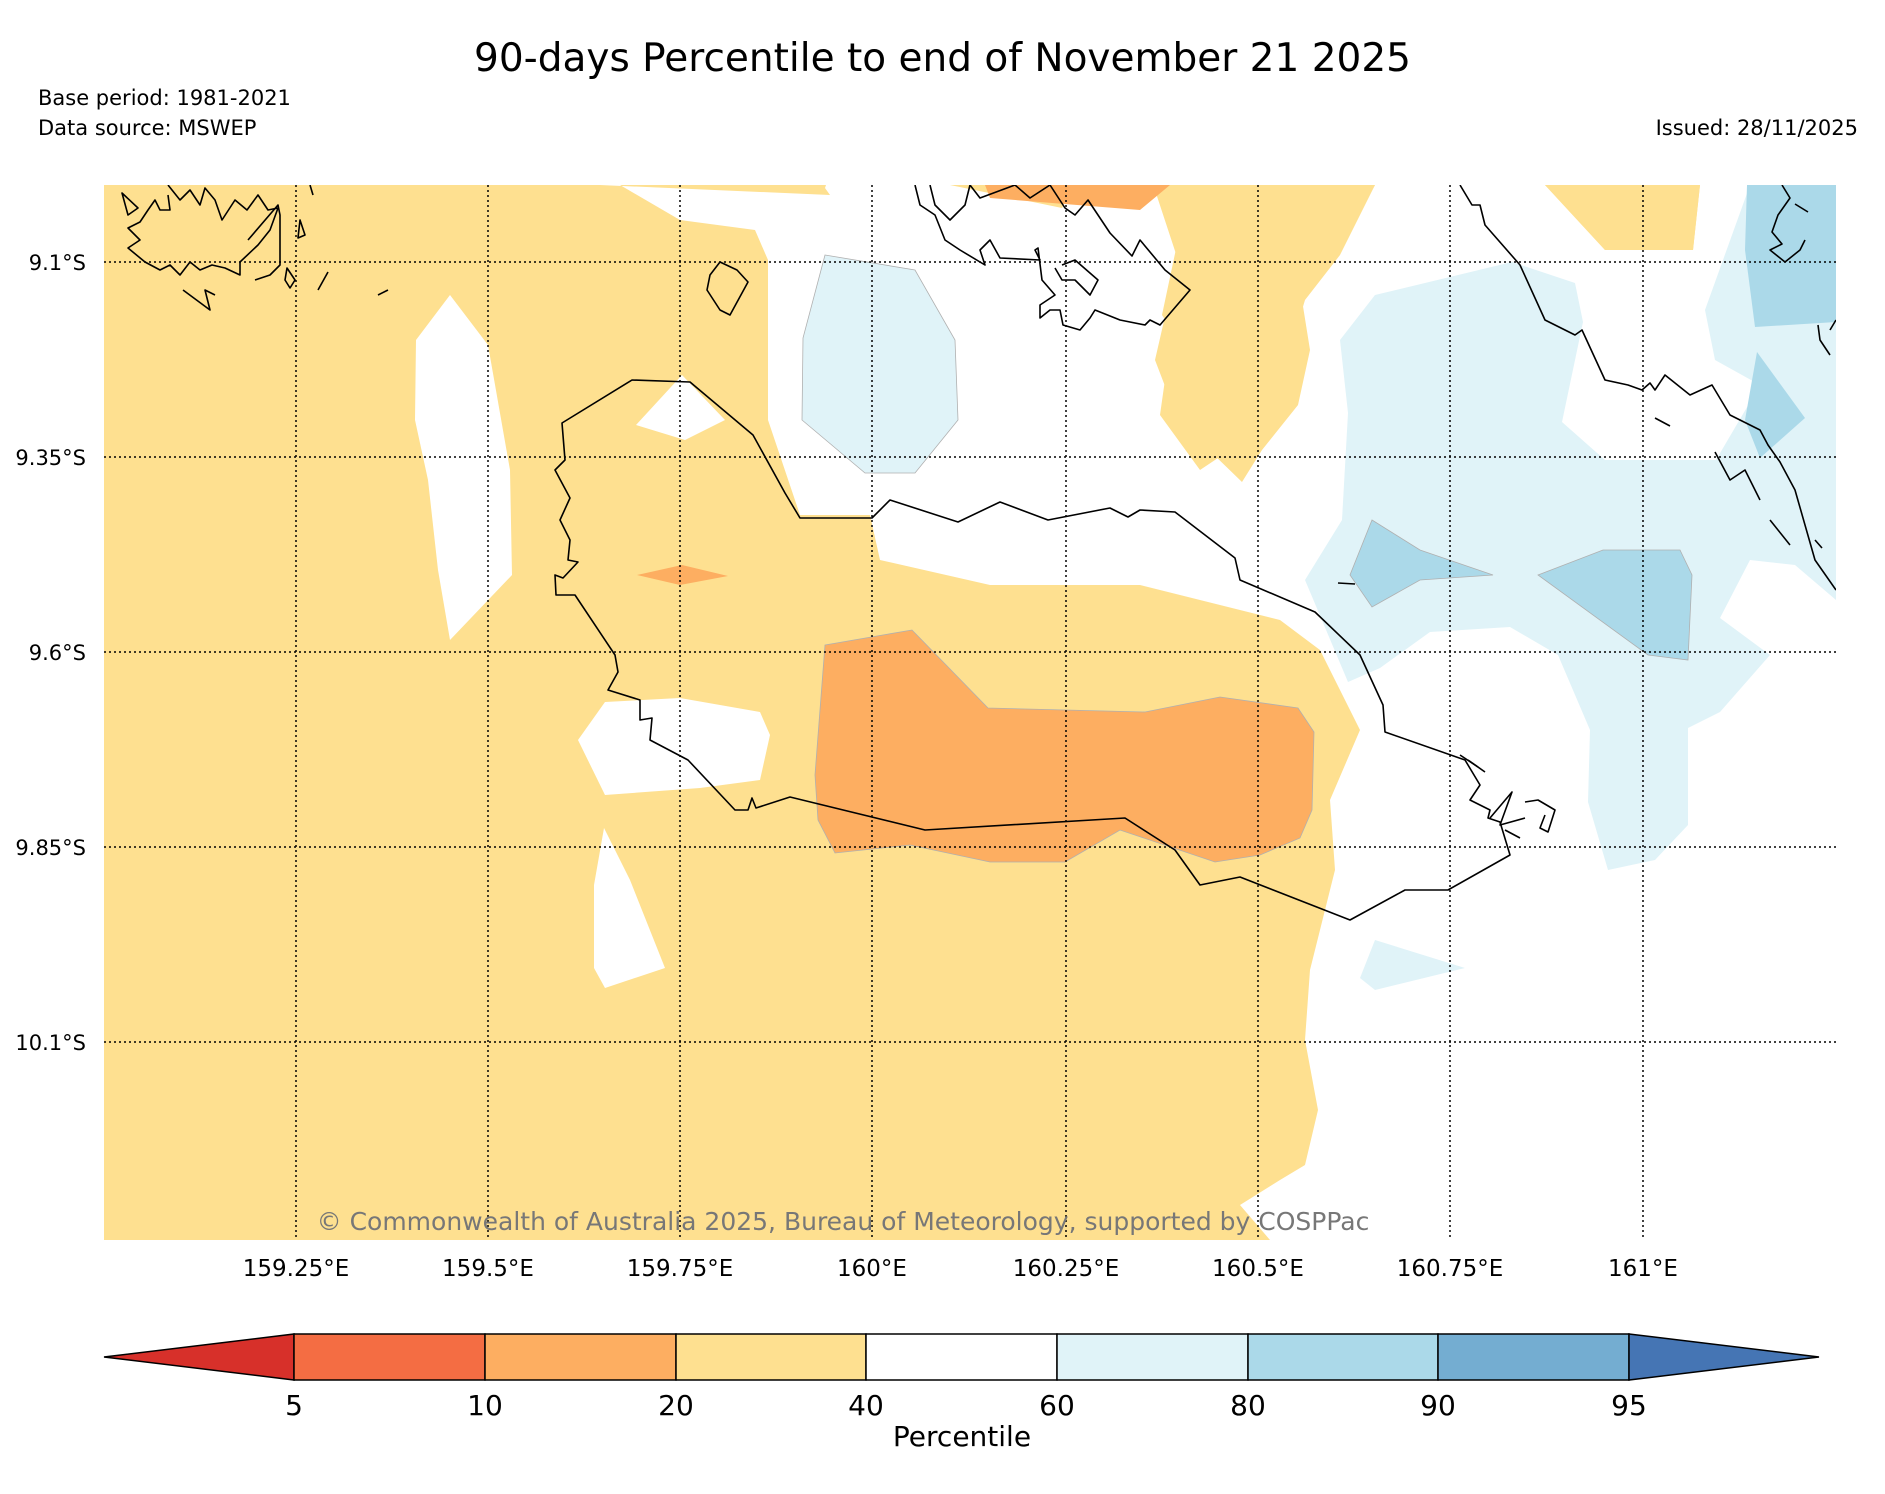 The image size is (1885, 1494). I want to click on region-10-20-north, so click(1077, 197).